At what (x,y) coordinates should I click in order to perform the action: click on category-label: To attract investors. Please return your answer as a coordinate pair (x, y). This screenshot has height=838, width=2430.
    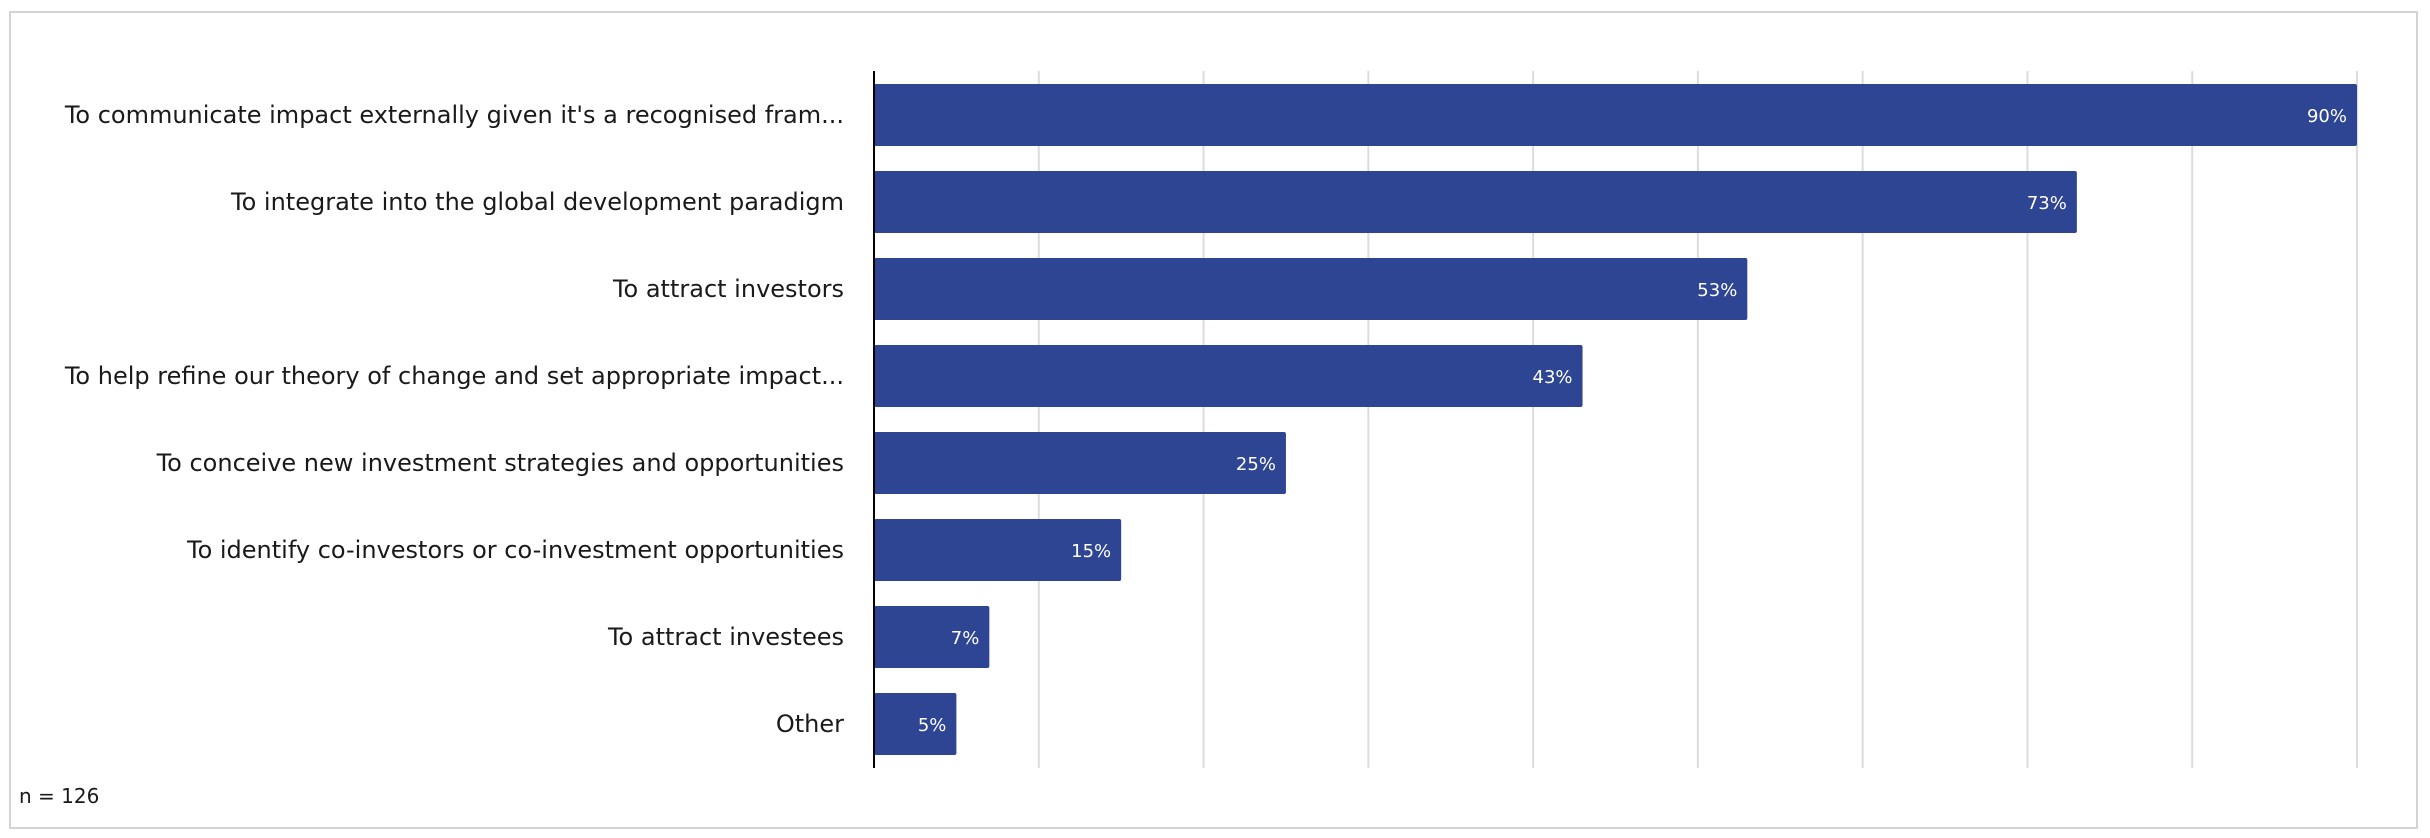
    Looking at the image, I should click on (728, 289).